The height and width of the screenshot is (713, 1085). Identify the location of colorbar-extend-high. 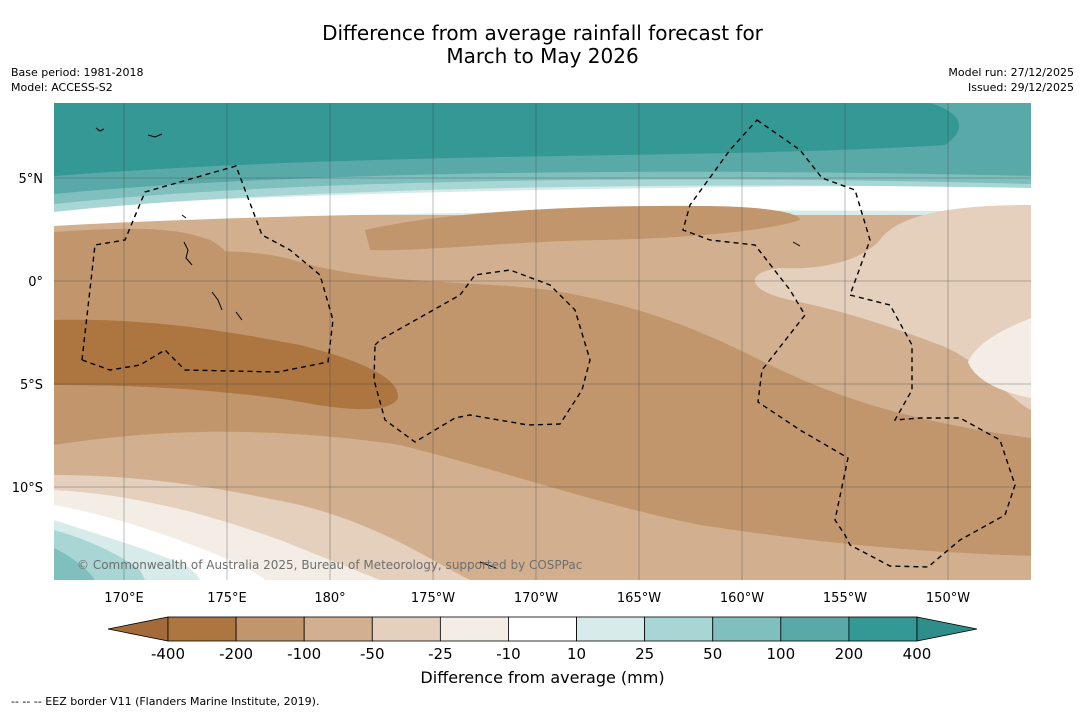
(947, 629).